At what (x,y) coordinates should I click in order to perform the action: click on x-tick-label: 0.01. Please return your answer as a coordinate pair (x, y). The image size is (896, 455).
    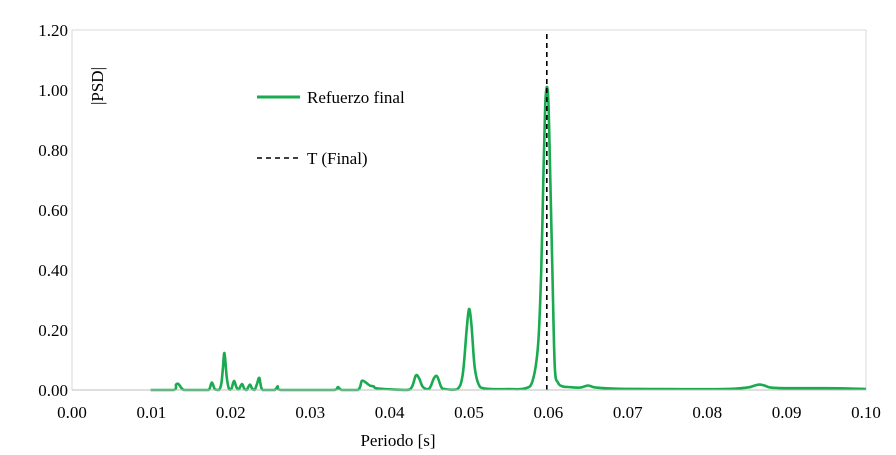
    Looking at the image, I should click on (152, 412).